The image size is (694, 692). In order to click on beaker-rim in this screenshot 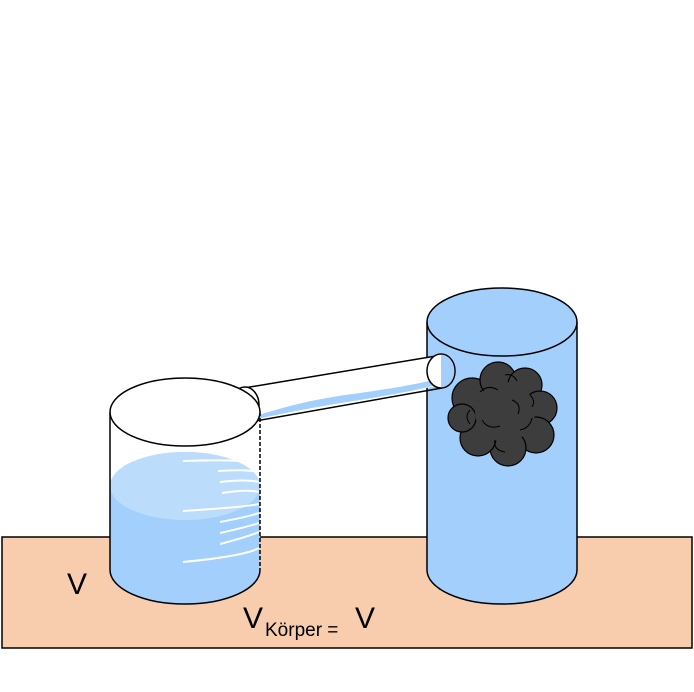, I will do `click(185, 412)`.